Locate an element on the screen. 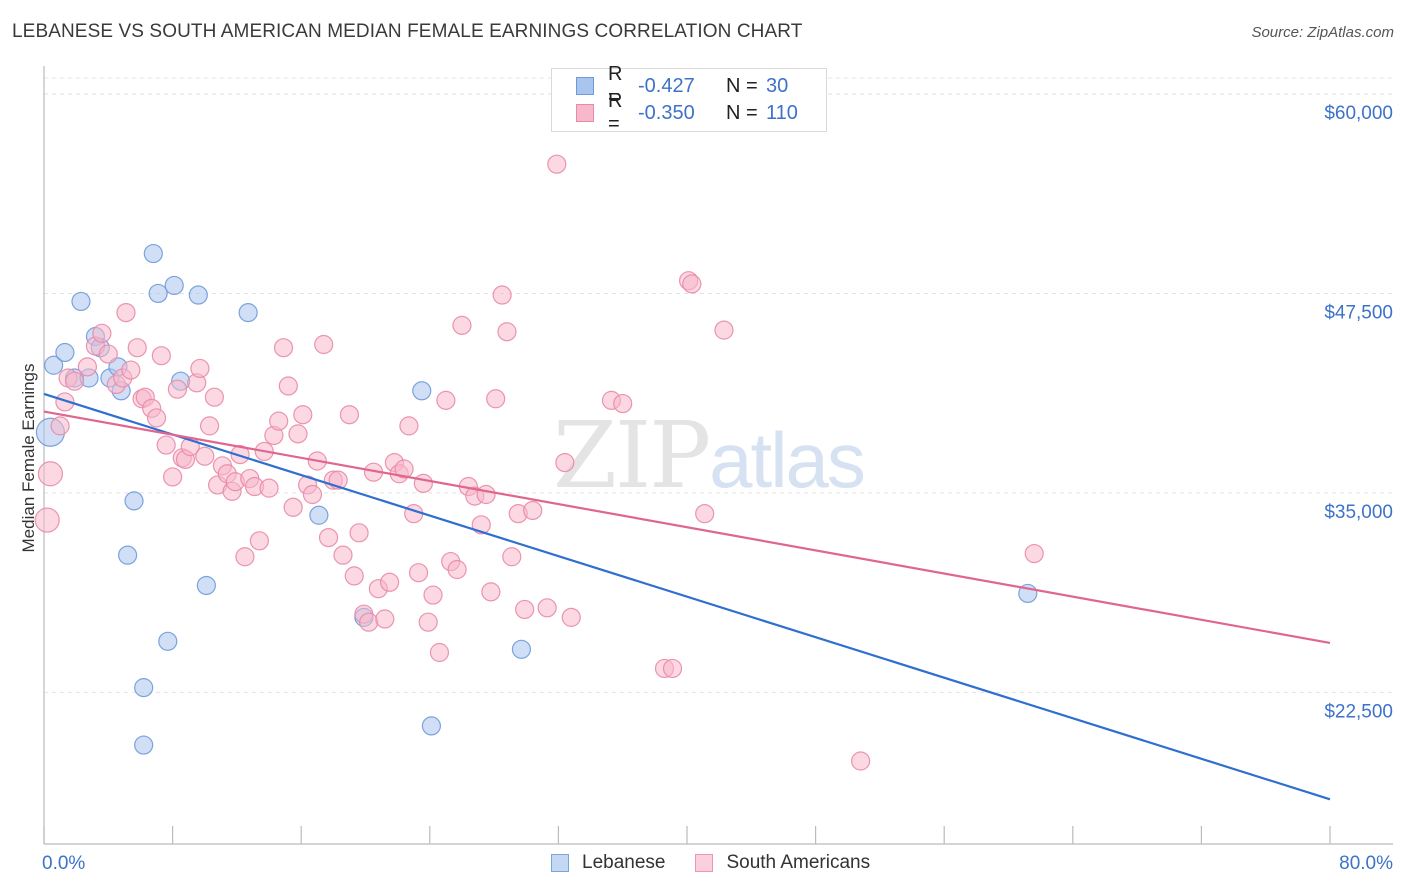 This screenshot has width=1406, height=892. correlation-legend: R = -0.427 N = 30 R = -0.350 N = 110 is located at coordinates (689, 99).